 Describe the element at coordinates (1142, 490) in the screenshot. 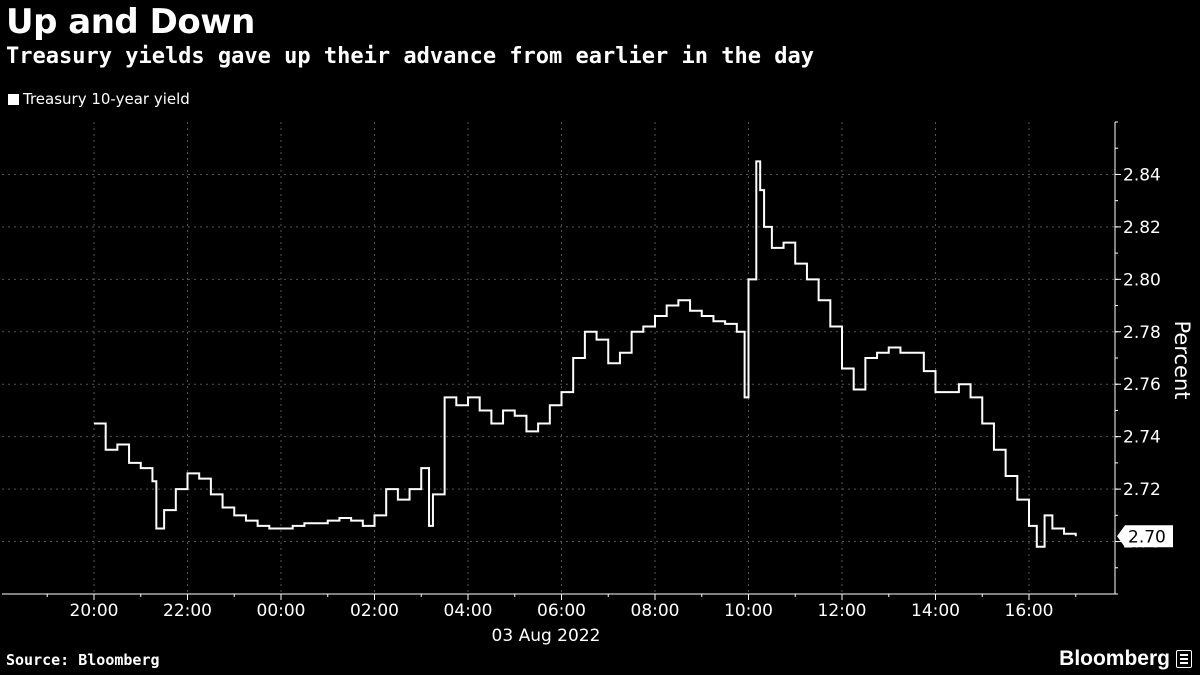

I see `y-tick-label: 2.72` at that location.